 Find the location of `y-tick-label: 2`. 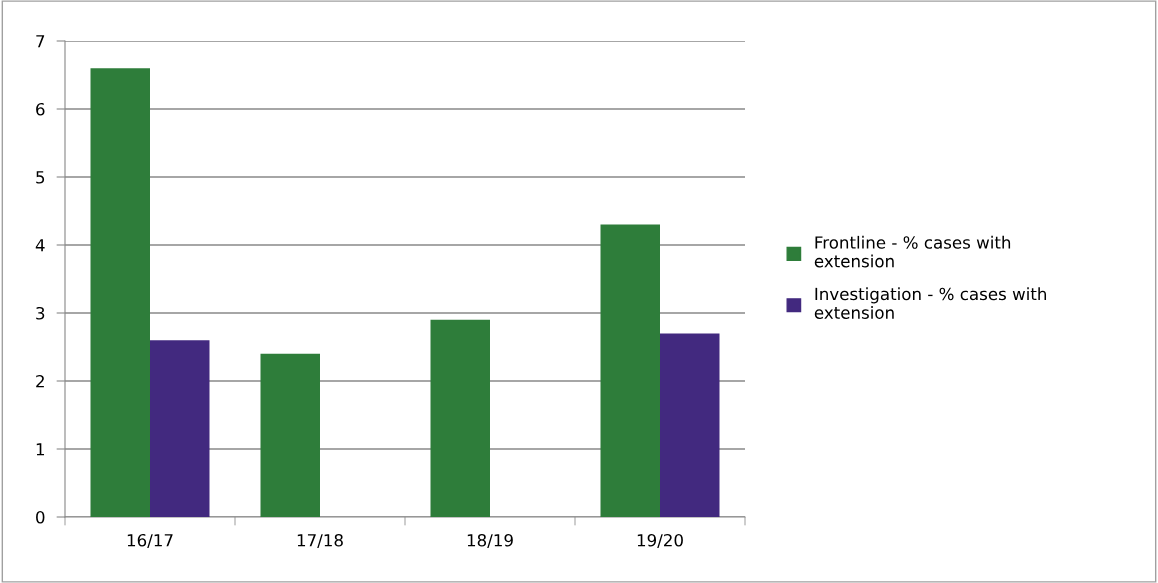

y-tick-label: 2 is located at coordinates (40, 381).